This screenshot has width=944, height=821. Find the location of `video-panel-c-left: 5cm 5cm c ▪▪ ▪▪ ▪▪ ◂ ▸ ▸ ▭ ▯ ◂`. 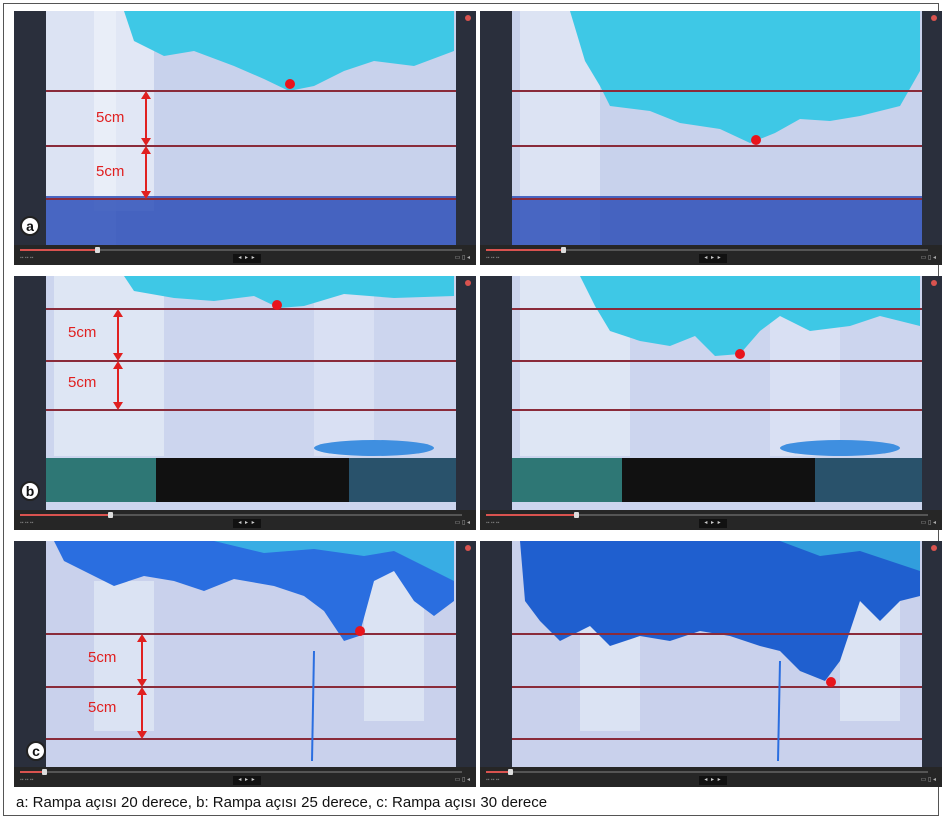

video-panel-c-left: 5cm 5cm c ▪▪ ▪▪ ▪▪ ◂ ▸ ▸ ▭ ▯ ◂ is located at coordinates (245, 664).